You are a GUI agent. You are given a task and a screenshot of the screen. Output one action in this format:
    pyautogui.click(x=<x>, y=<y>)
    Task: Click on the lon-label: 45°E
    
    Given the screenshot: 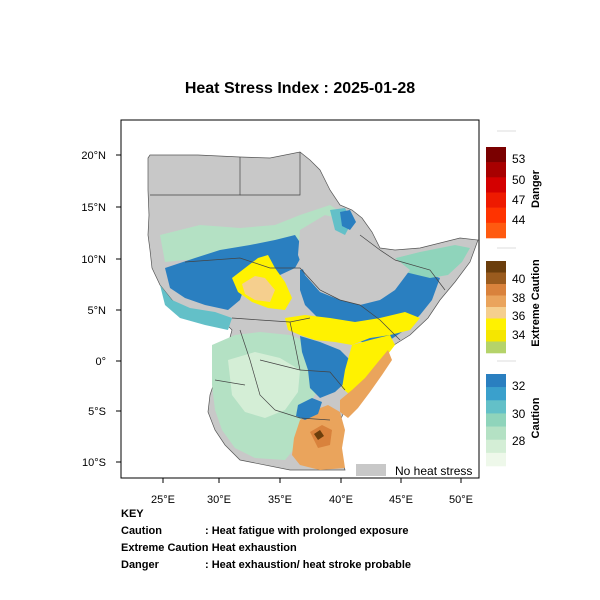 What is the action you would take?
    pyautogui.click(x=401, y=500)
    